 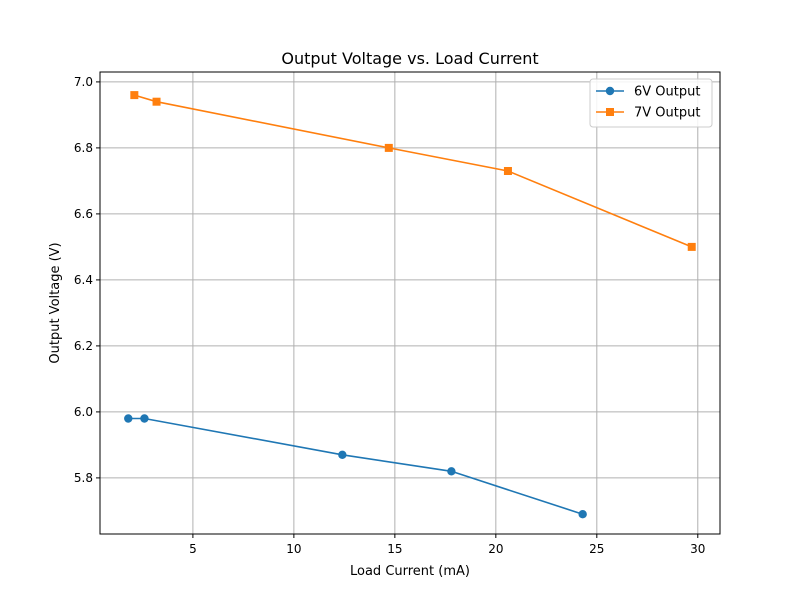 What do you see at coordinates (697, 549) in the screenshot?
I see `x-tick-label: 30` at bounding box center [697, 549].